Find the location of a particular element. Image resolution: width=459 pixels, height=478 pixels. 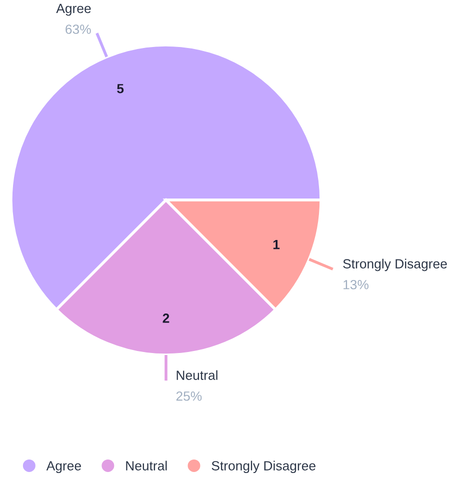

text: 63% is located at coordinates (78, 29).